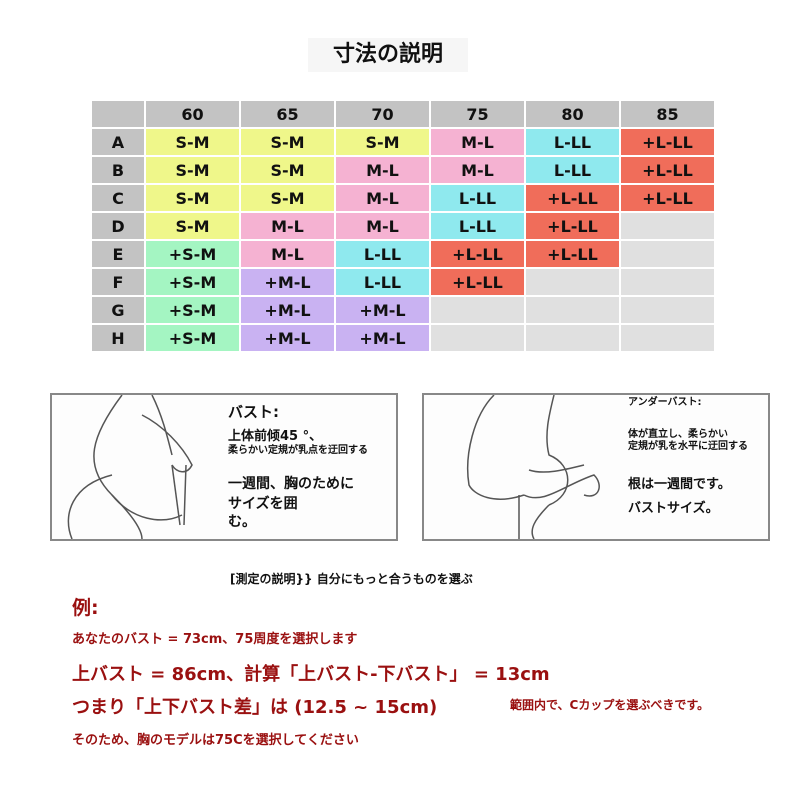 Image resolution: width=800 pixels, height=800 pixels. I want to click on underbust-line2: 定規が乳を水平に迂回する, so click(688, 446).